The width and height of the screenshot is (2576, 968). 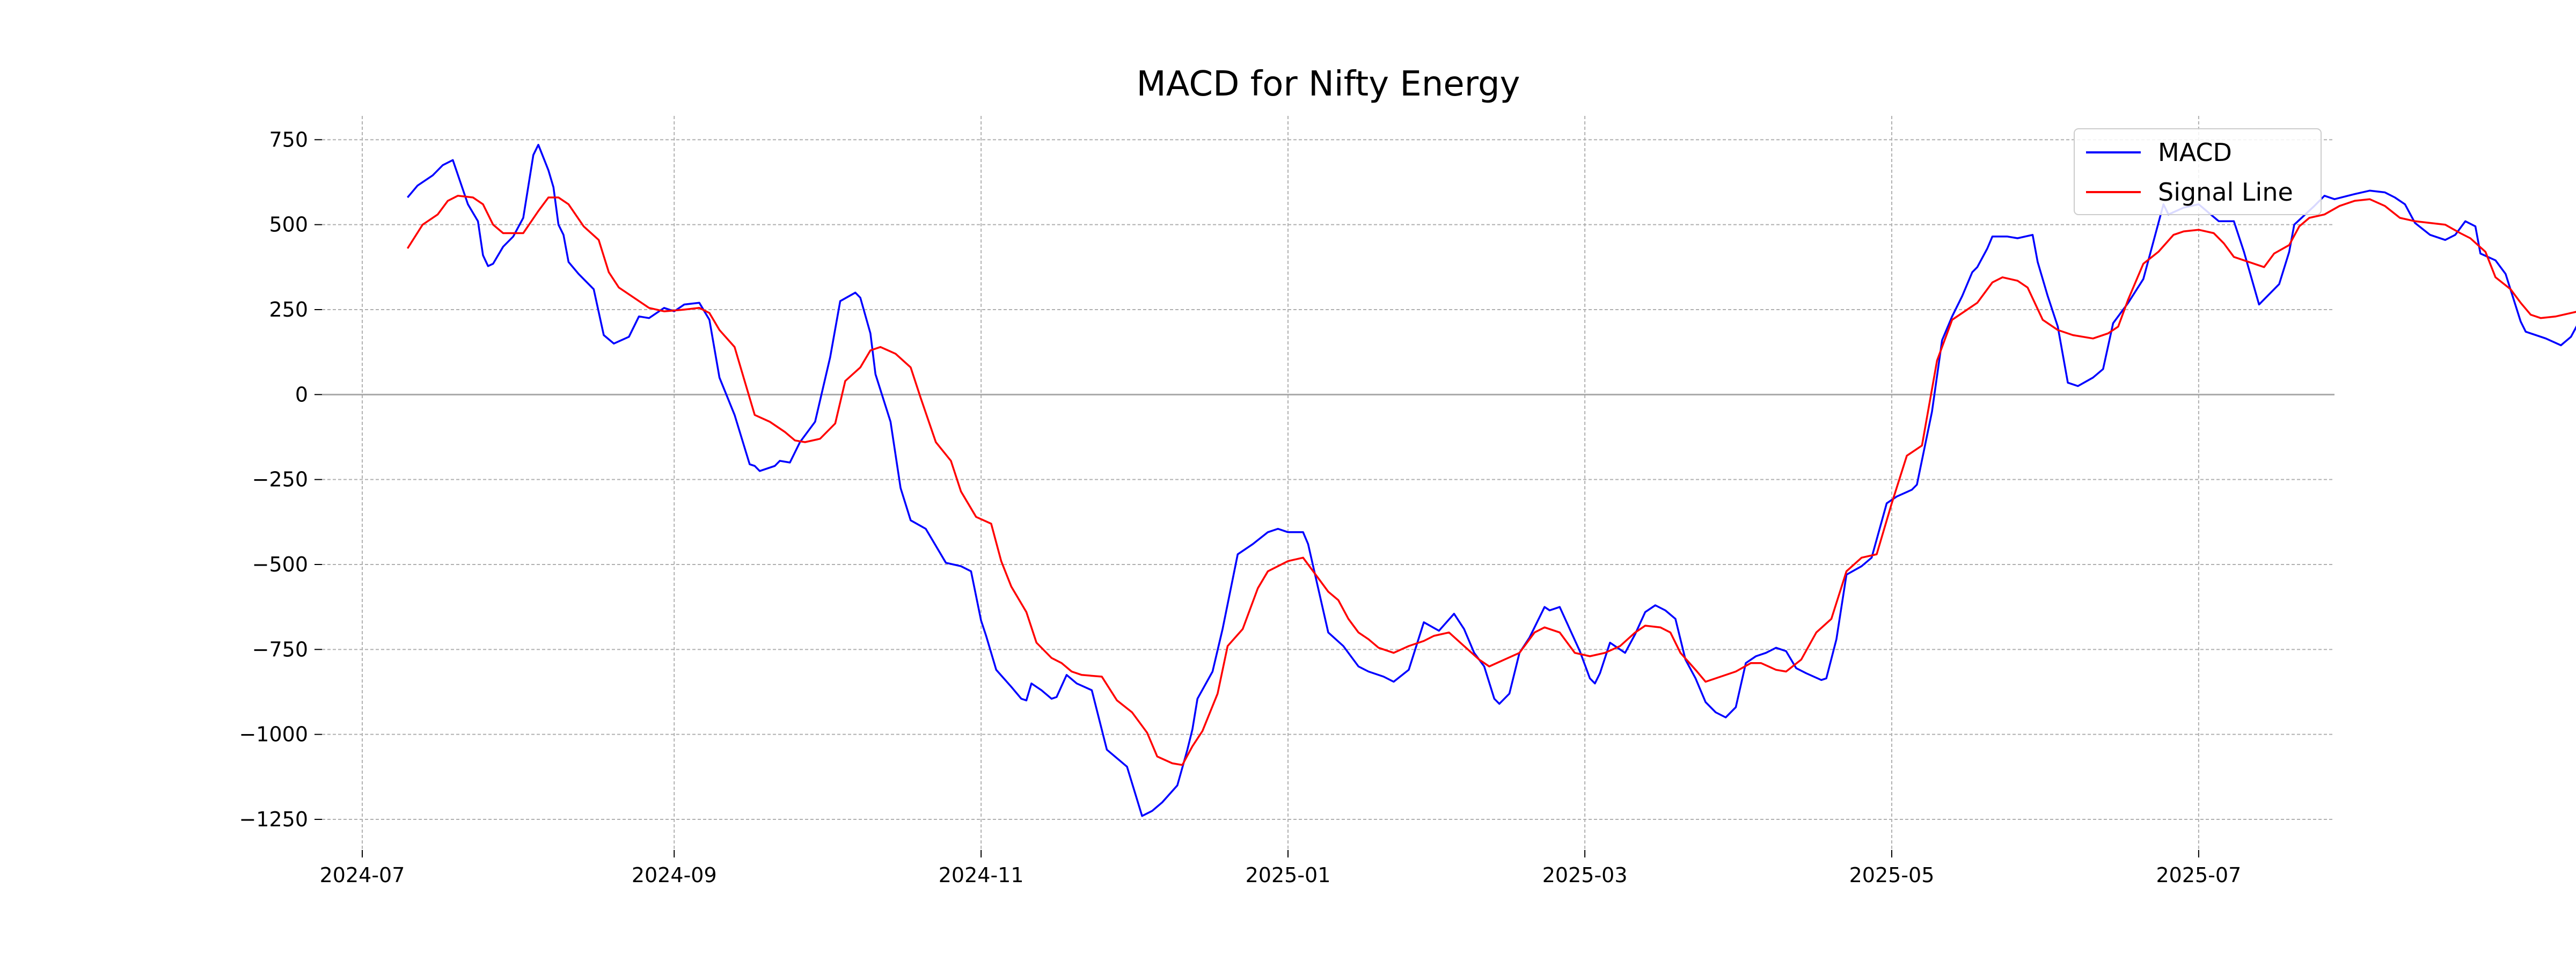 I want to click on x-tick-label: 2025-03, so click(x=1585, y=875).